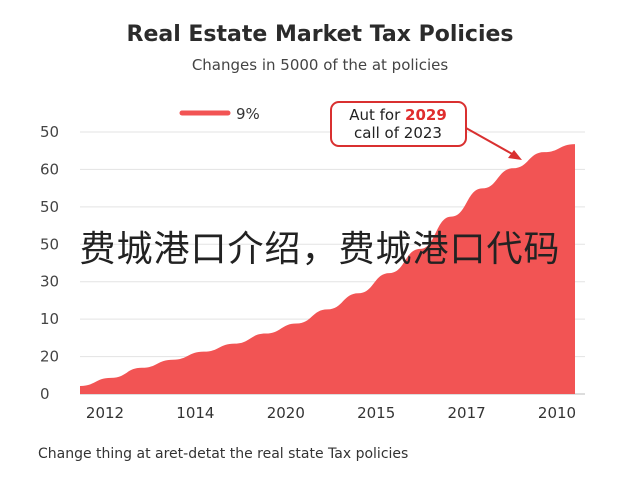 This screenshot has width=640, height=480. What do you see at coordinates (490, 141) in the screenshot?
I see `annotation-arrow-line` at bounding box center [490, 141].